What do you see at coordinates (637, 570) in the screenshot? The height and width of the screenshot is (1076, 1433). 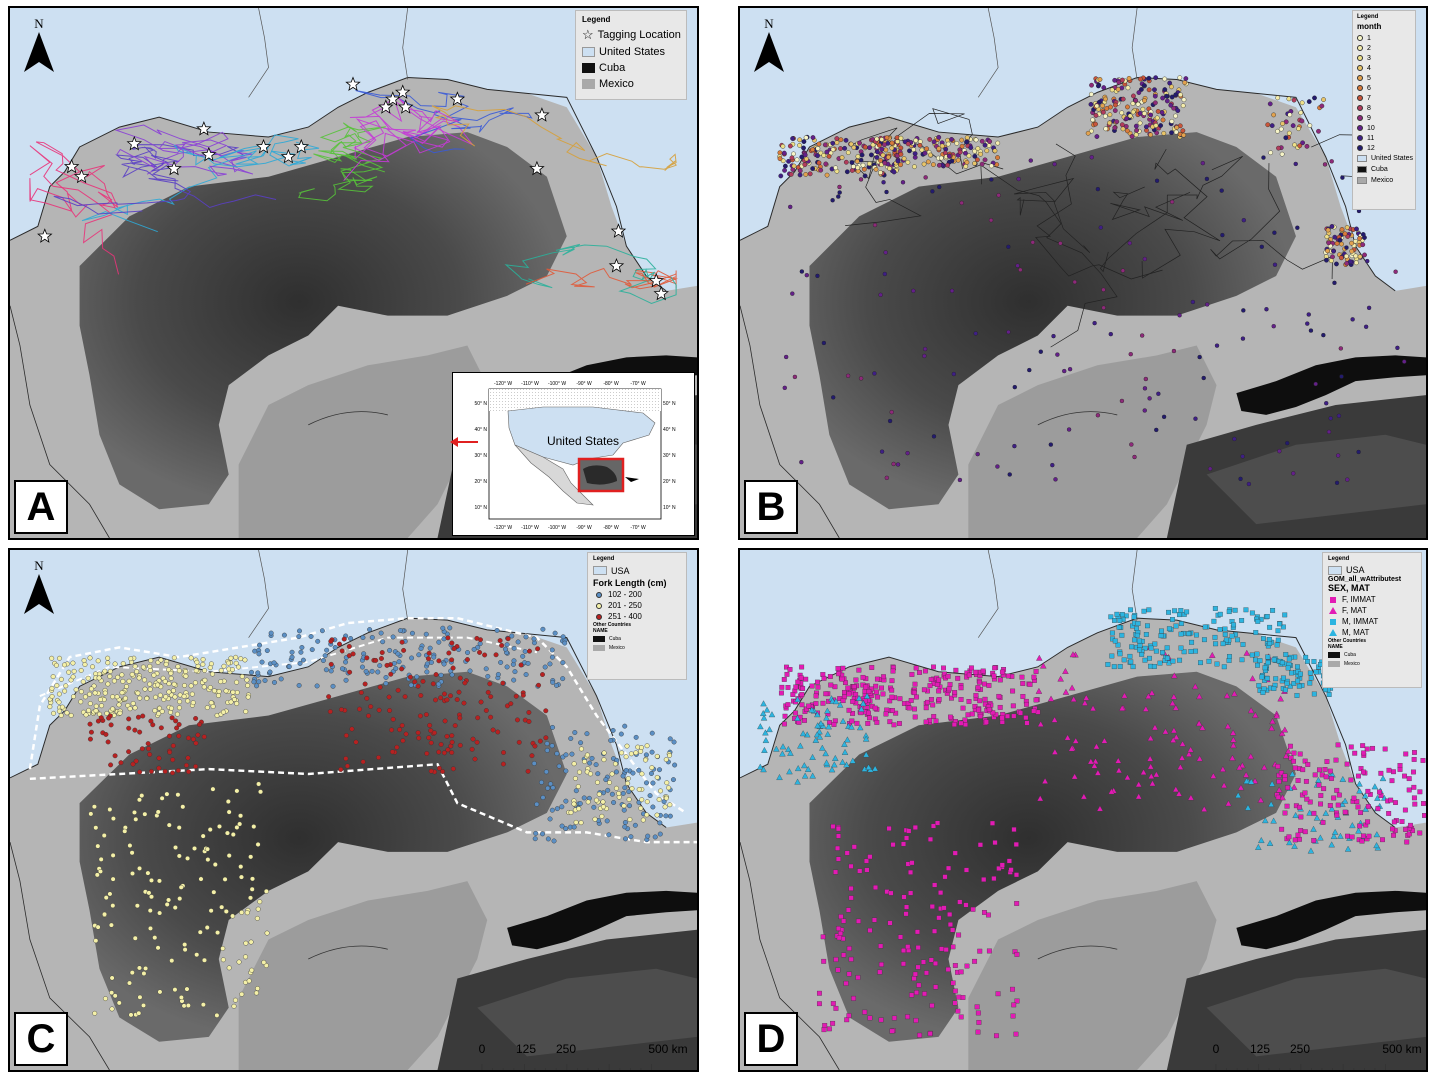 I see `legend-item-usa: USA` at bounding box center [637, 570].